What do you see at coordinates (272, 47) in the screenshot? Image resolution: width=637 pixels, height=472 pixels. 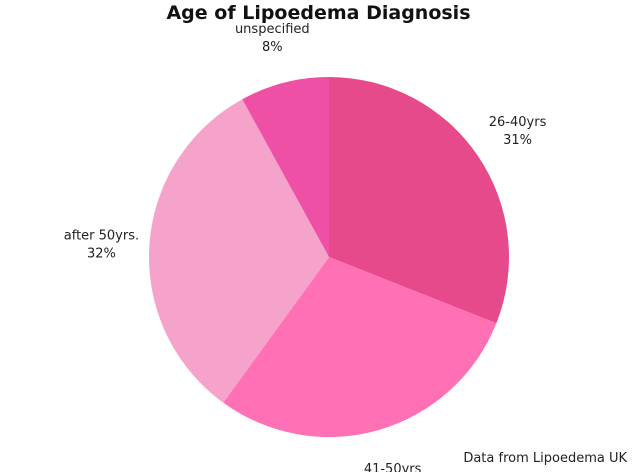 I see `slice-value-unspecified: 8%` at bounding box center [272, 47].